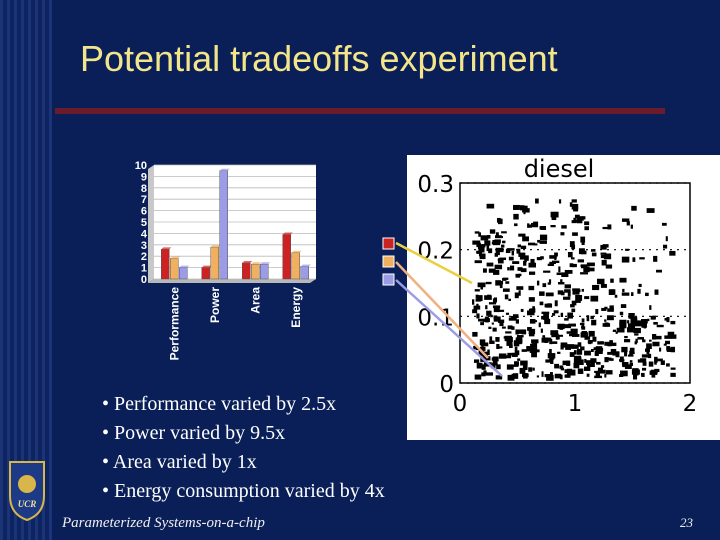 The image size is (720, 540). Describe the element at coordinates (225, 262) in the screenshot. I see `bar-chart: 0 1 2 3 4 5 6 7 8 9 10 Performance Power Area Energy` at that location.